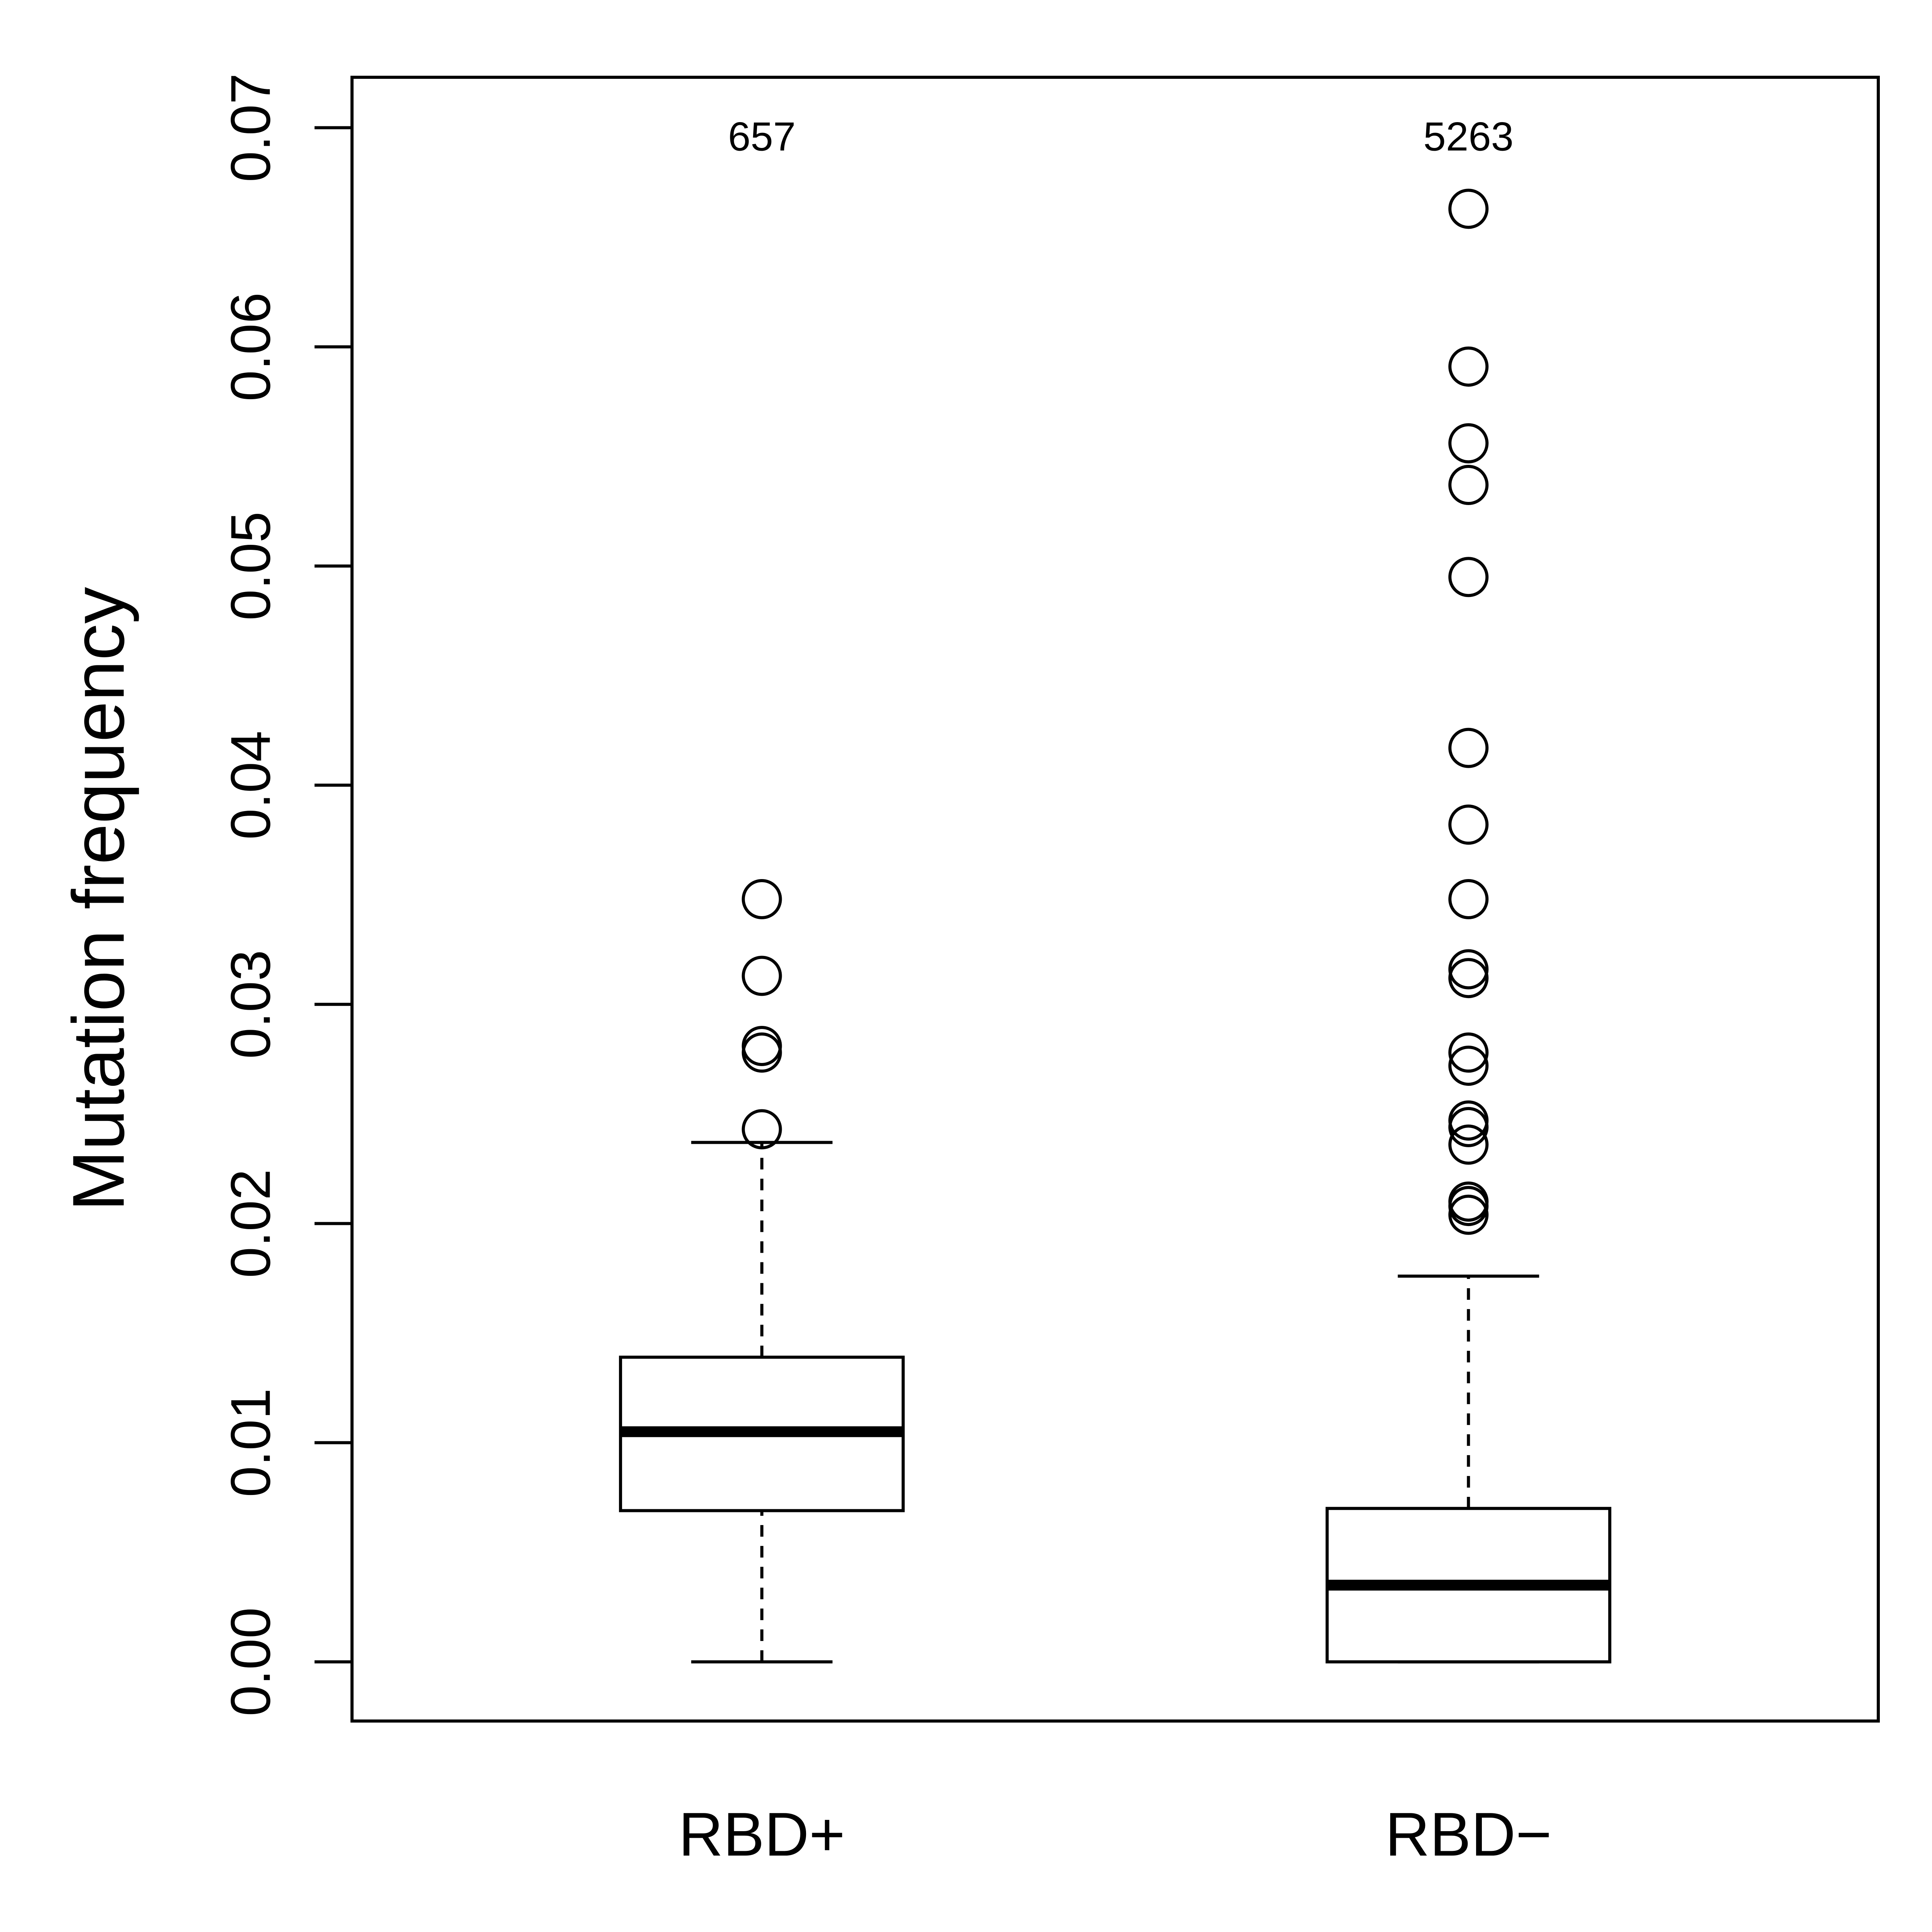  I want to click on y-tick-label: 0.04, so click(251, 786).